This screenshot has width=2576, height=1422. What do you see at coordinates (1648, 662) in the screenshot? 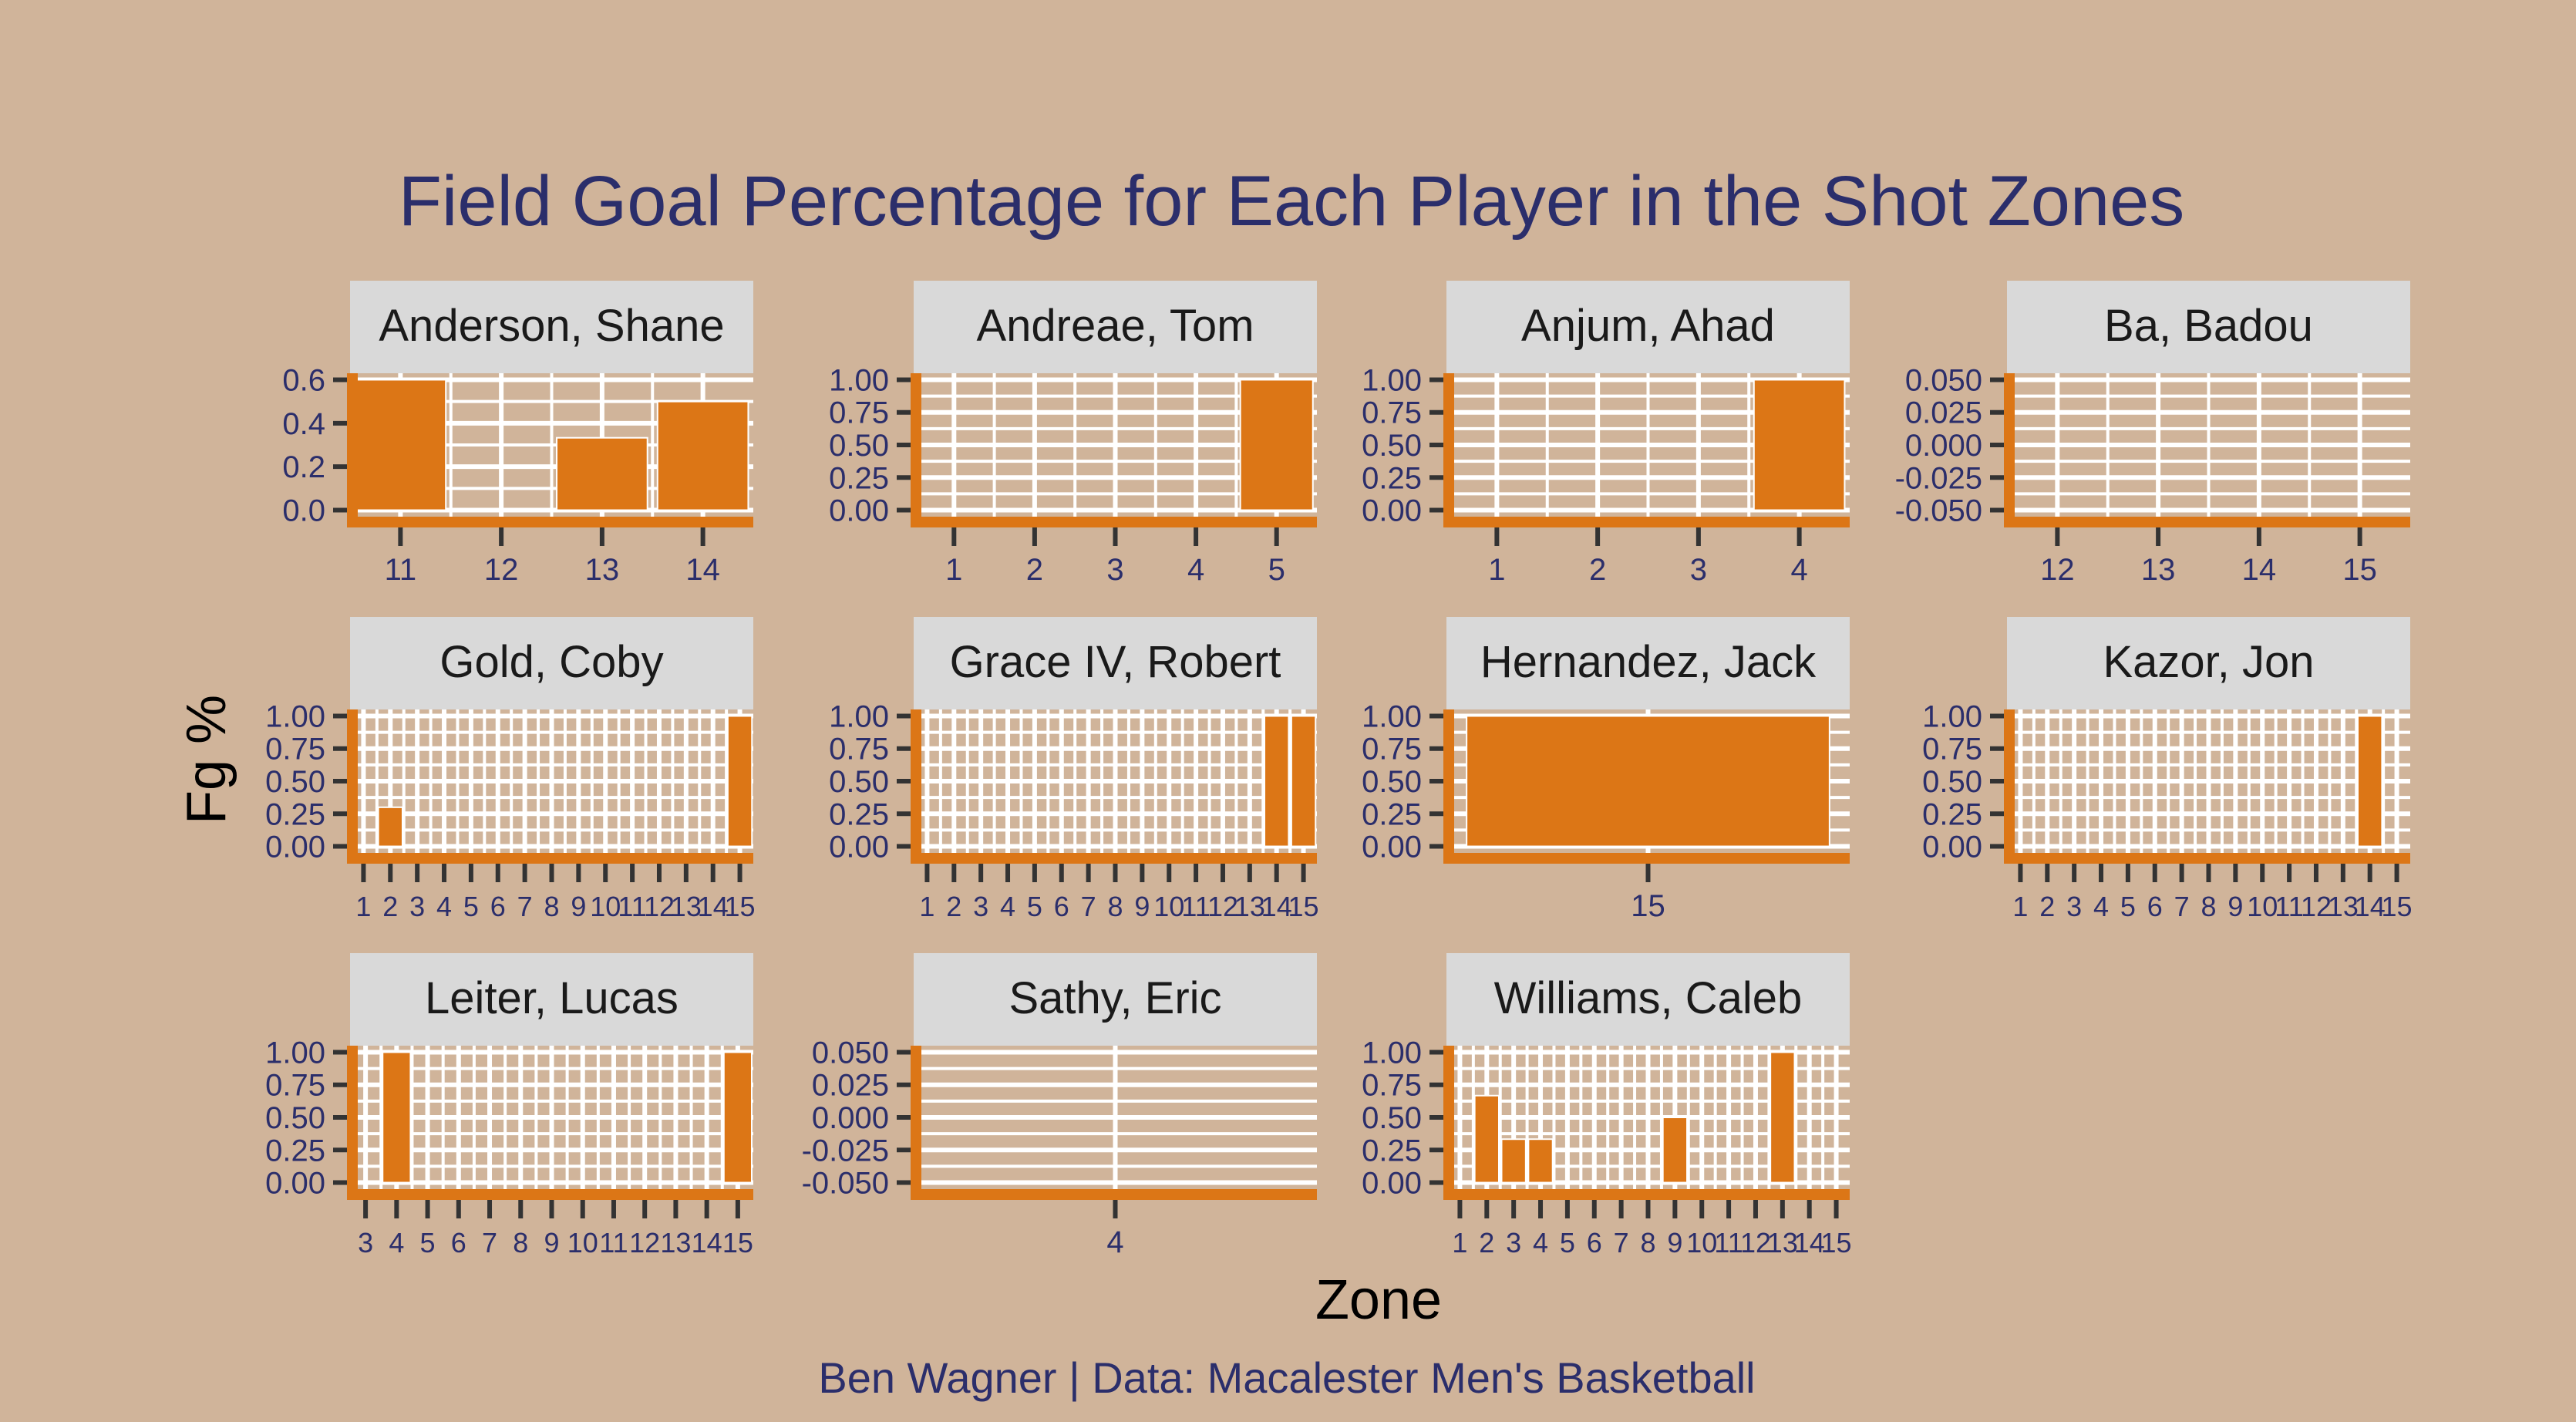
I see `facet-strip-label: Hernandez, Jack` at bounding box center [1648, 662].